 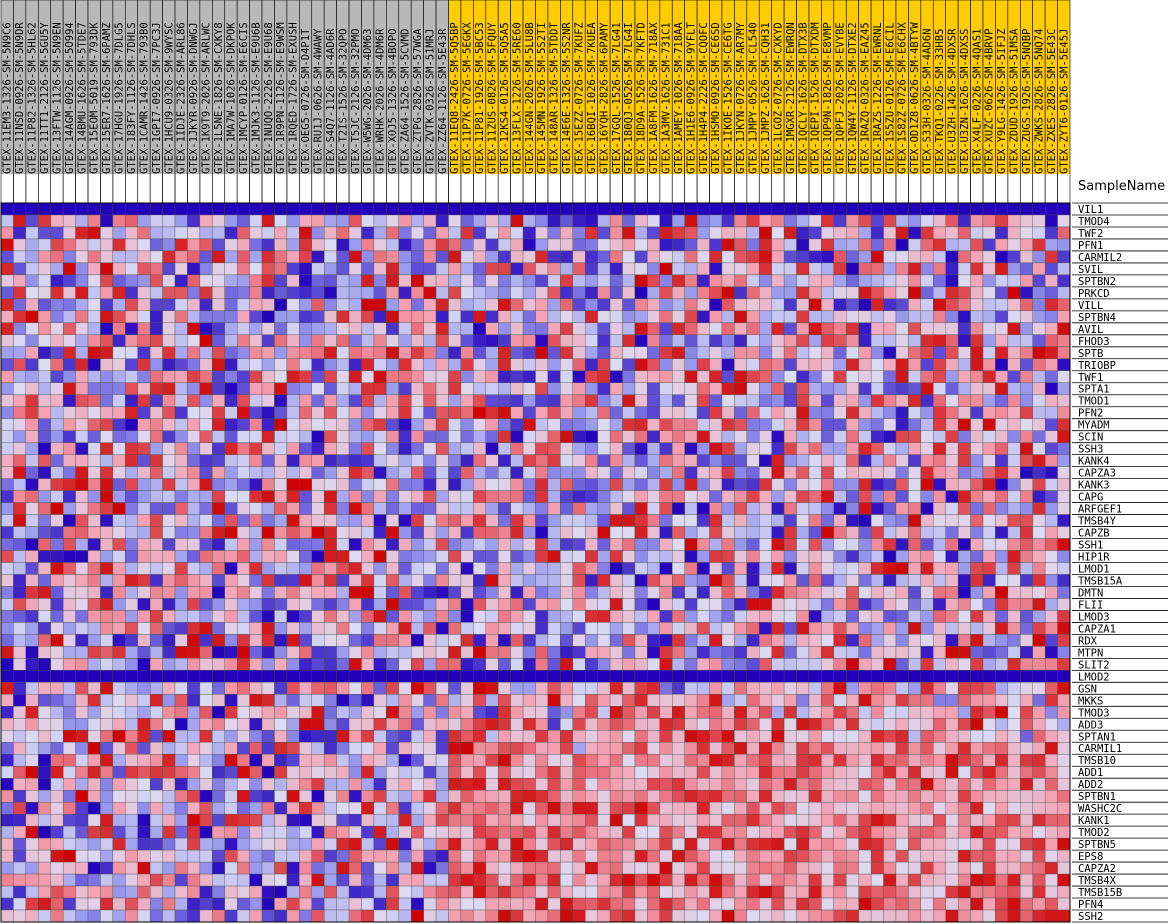 What do you see at coordinates (33, 98) in the screenshot?
I see `sample-label: GTEX-11P82-1326-SM-5HL62` at bounding box center [33, 98].